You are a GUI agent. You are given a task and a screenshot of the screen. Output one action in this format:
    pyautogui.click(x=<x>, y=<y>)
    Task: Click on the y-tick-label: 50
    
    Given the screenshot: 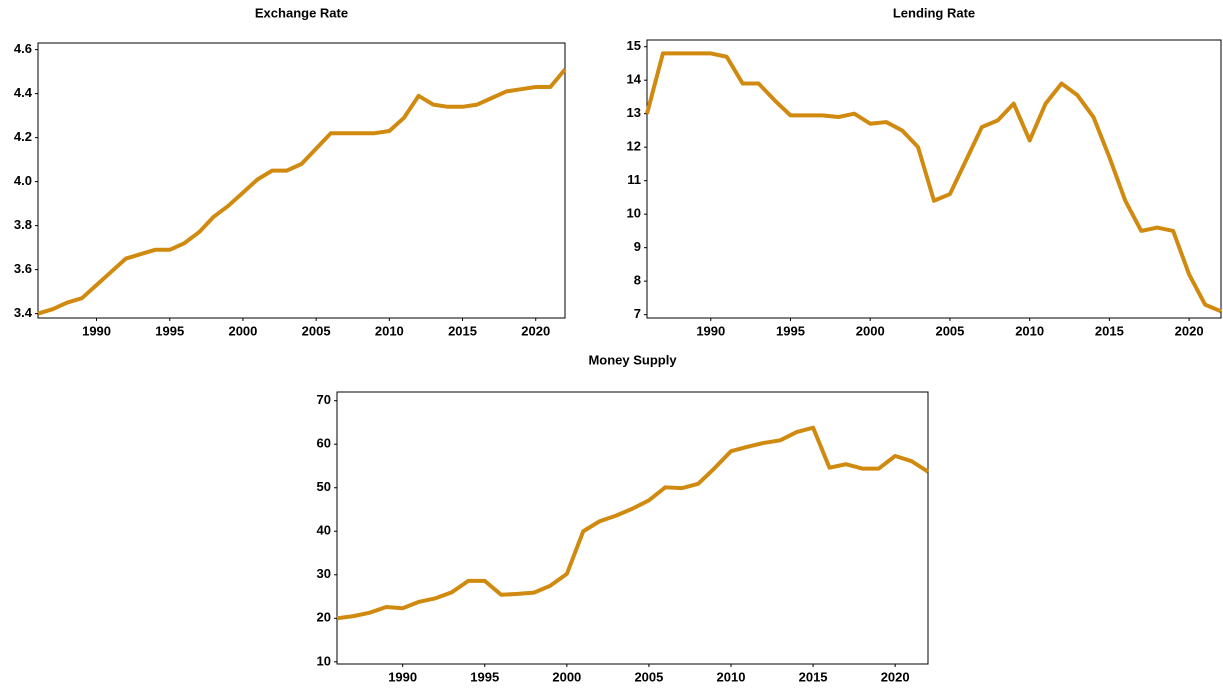 What is the action you would take?
    pyautogui.click(x=324, y=486)
    